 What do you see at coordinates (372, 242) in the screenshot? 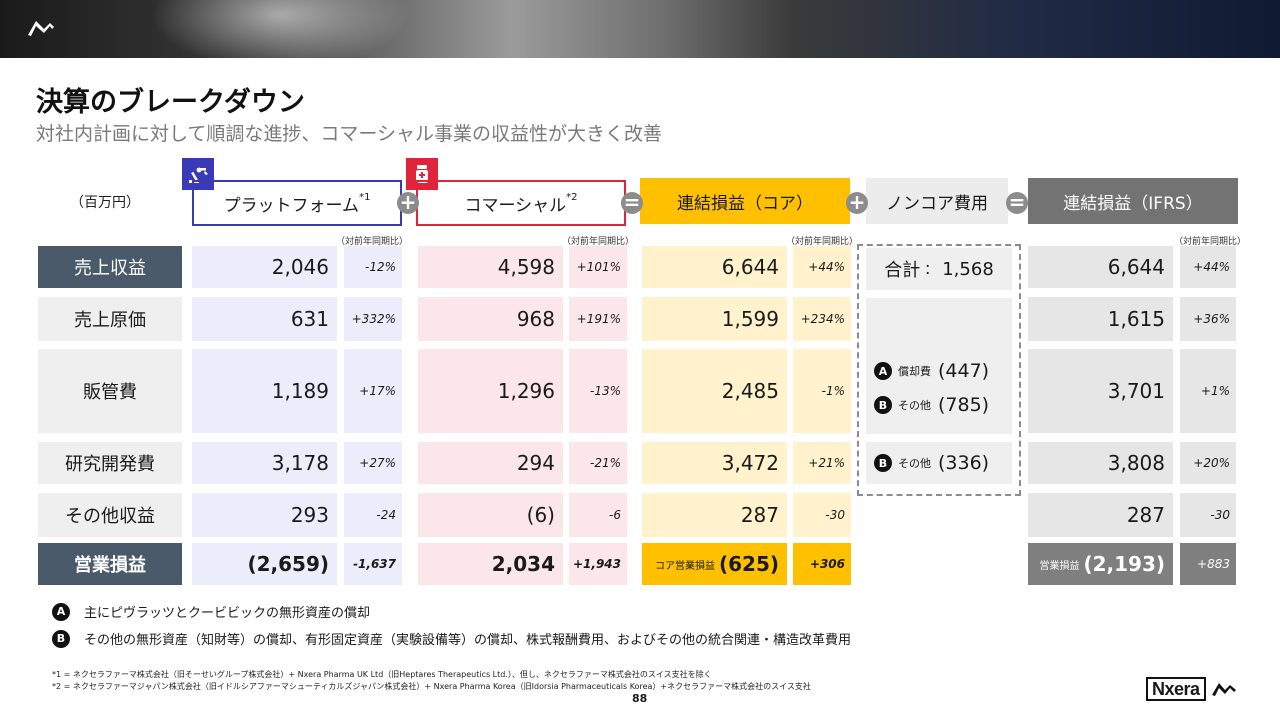
I see `yoy-label-platform: （対前年同期比）` at bounding box center [372, 242].